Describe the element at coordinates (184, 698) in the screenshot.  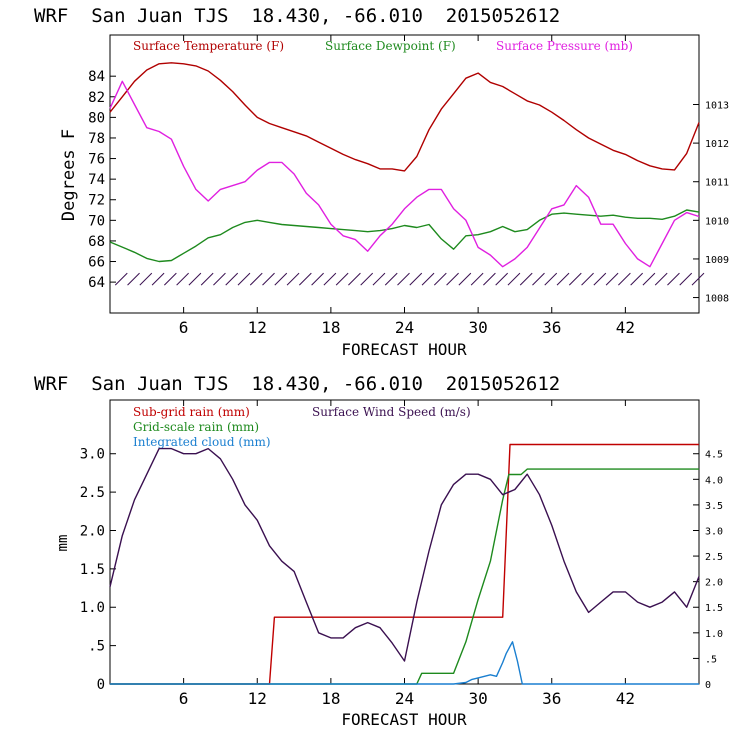
I see `bottom-x-tick-label: 6` at that location.